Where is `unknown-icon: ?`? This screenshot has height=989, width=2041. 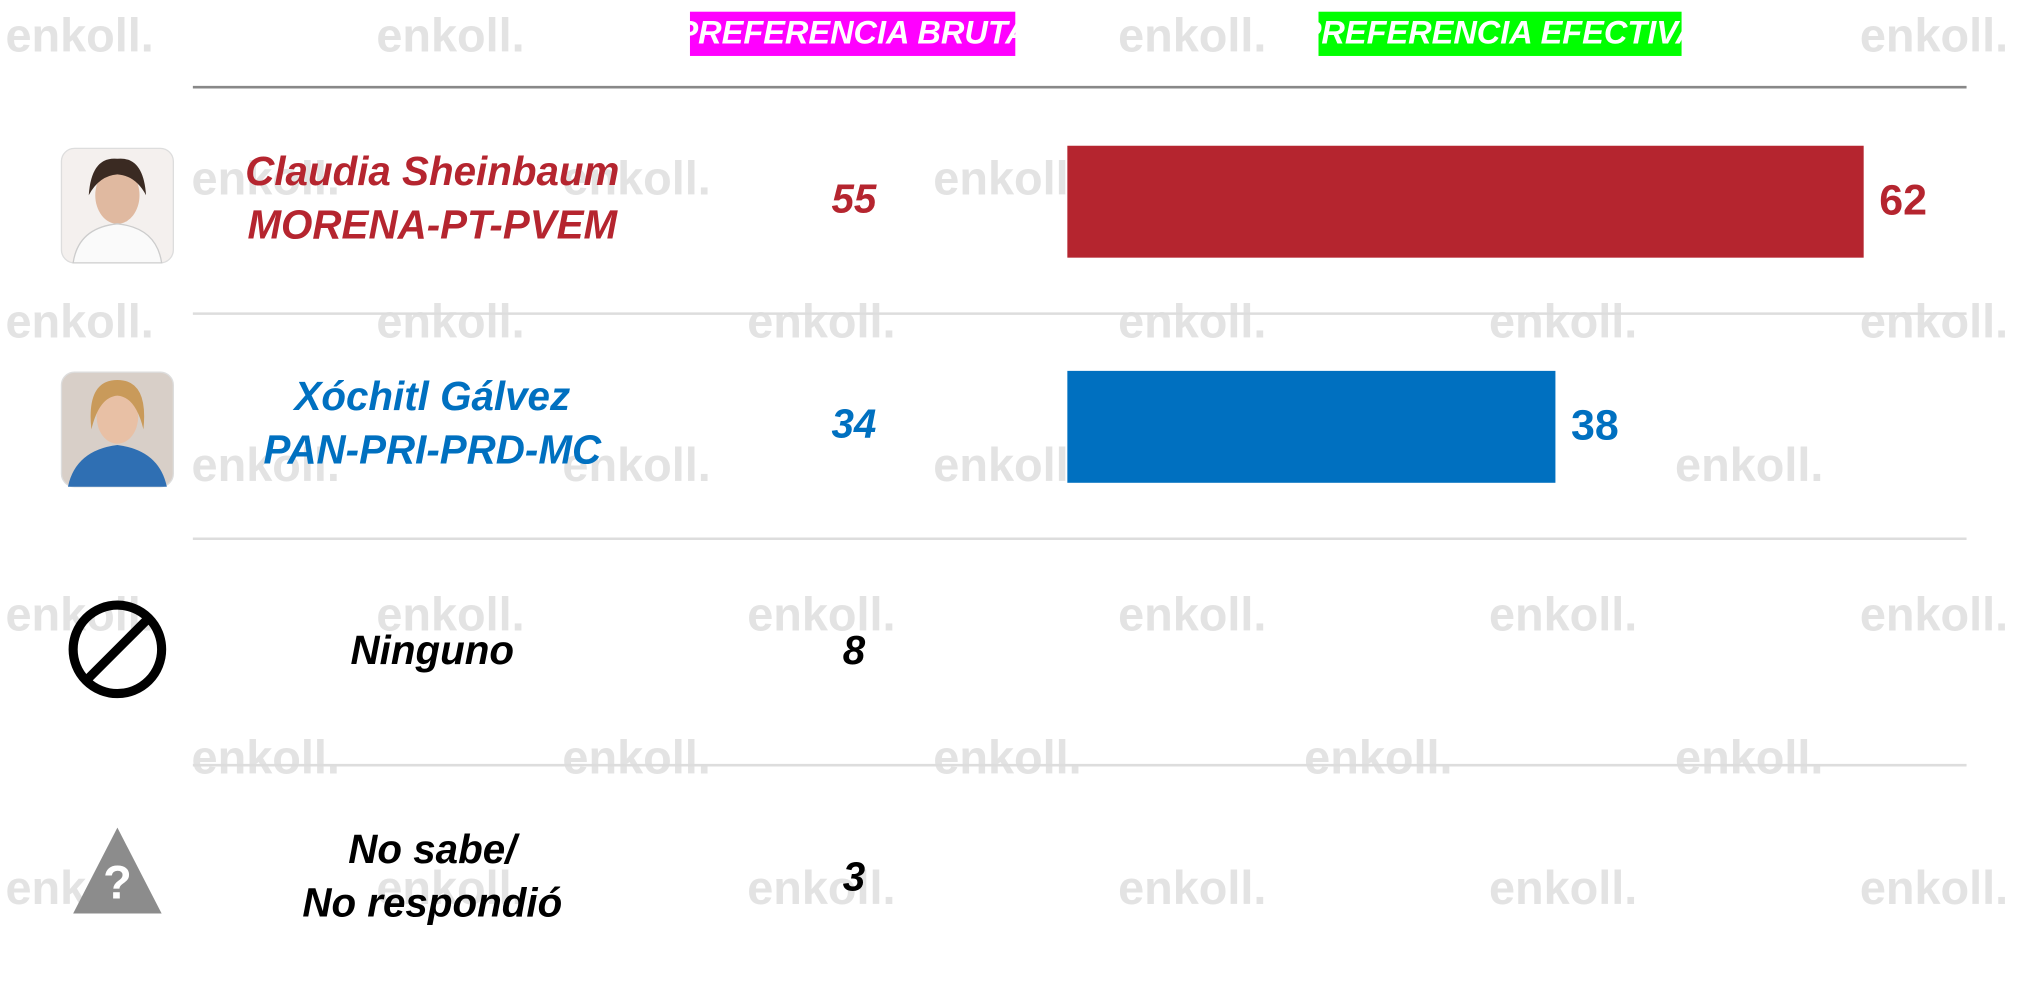 unknown-icon: ? is located at coordinates (117, 870).